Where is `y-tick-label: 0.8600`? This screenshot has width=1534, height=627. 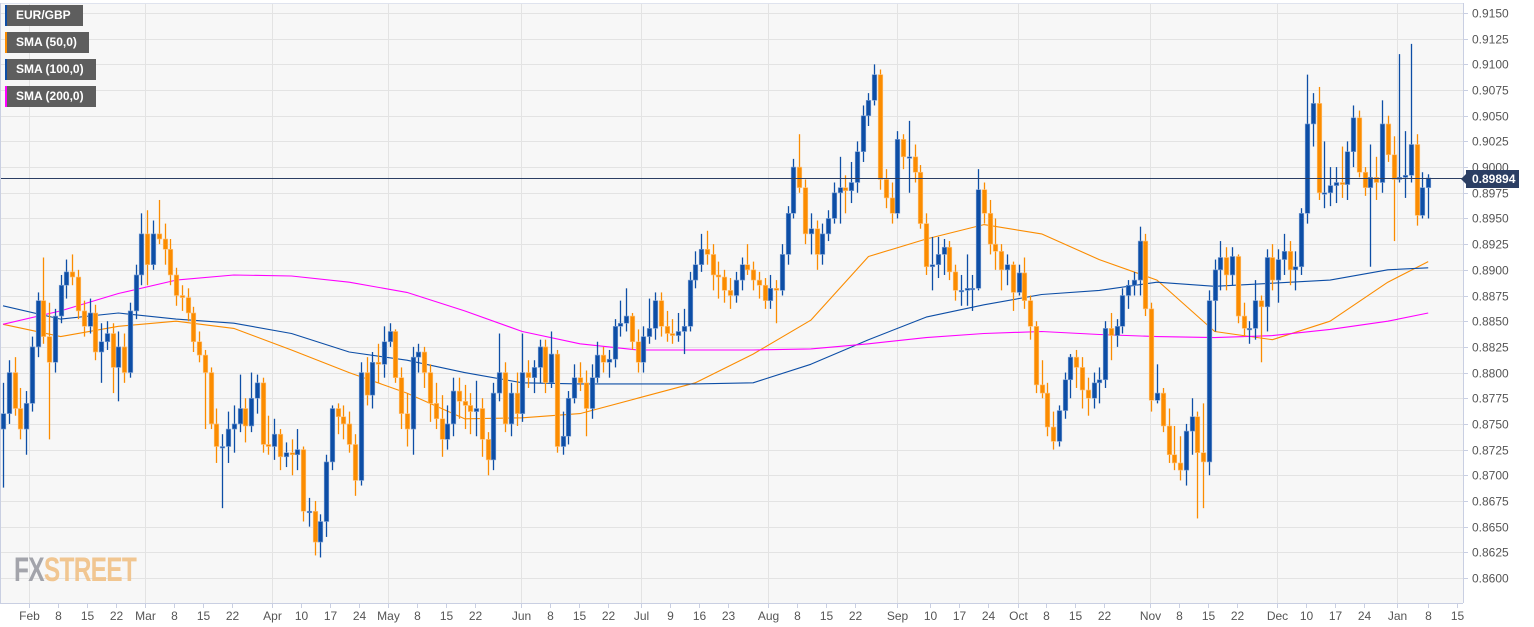
y-tick-label: 0.8600 is located at coordinates (1490, 579).